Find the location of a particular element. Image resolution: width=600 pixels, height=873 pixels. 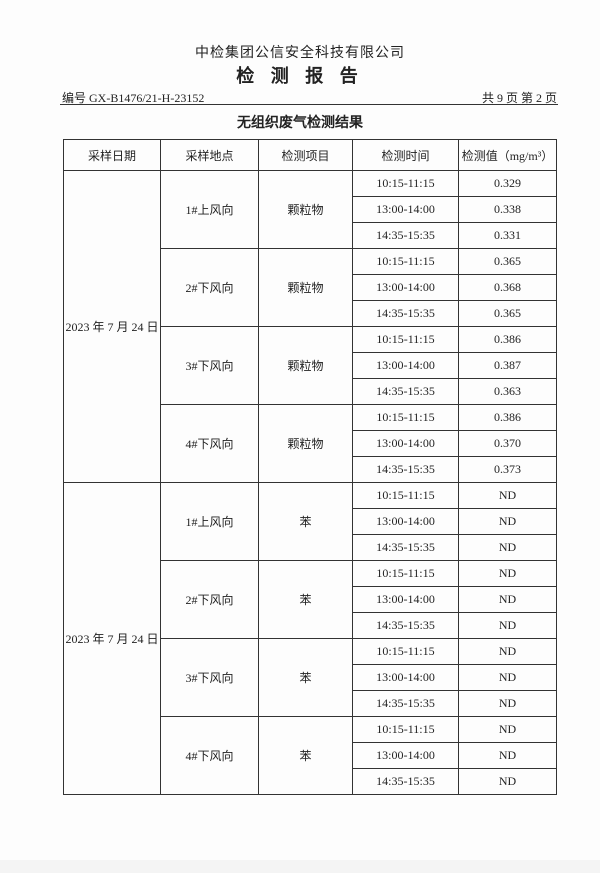

table-row: 13:00-14:00 0.370 is located at coordinates (310, 443).